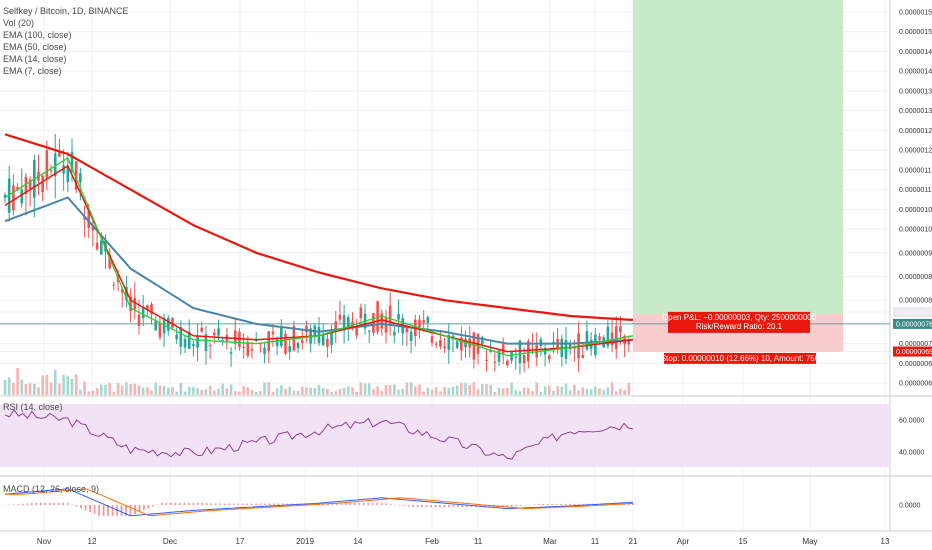 This screenshot has height=550, width=932. What do you see at coordinates (319, 502) in the screenshot?
I see `macd-pane` at bounding box center [319, 502].